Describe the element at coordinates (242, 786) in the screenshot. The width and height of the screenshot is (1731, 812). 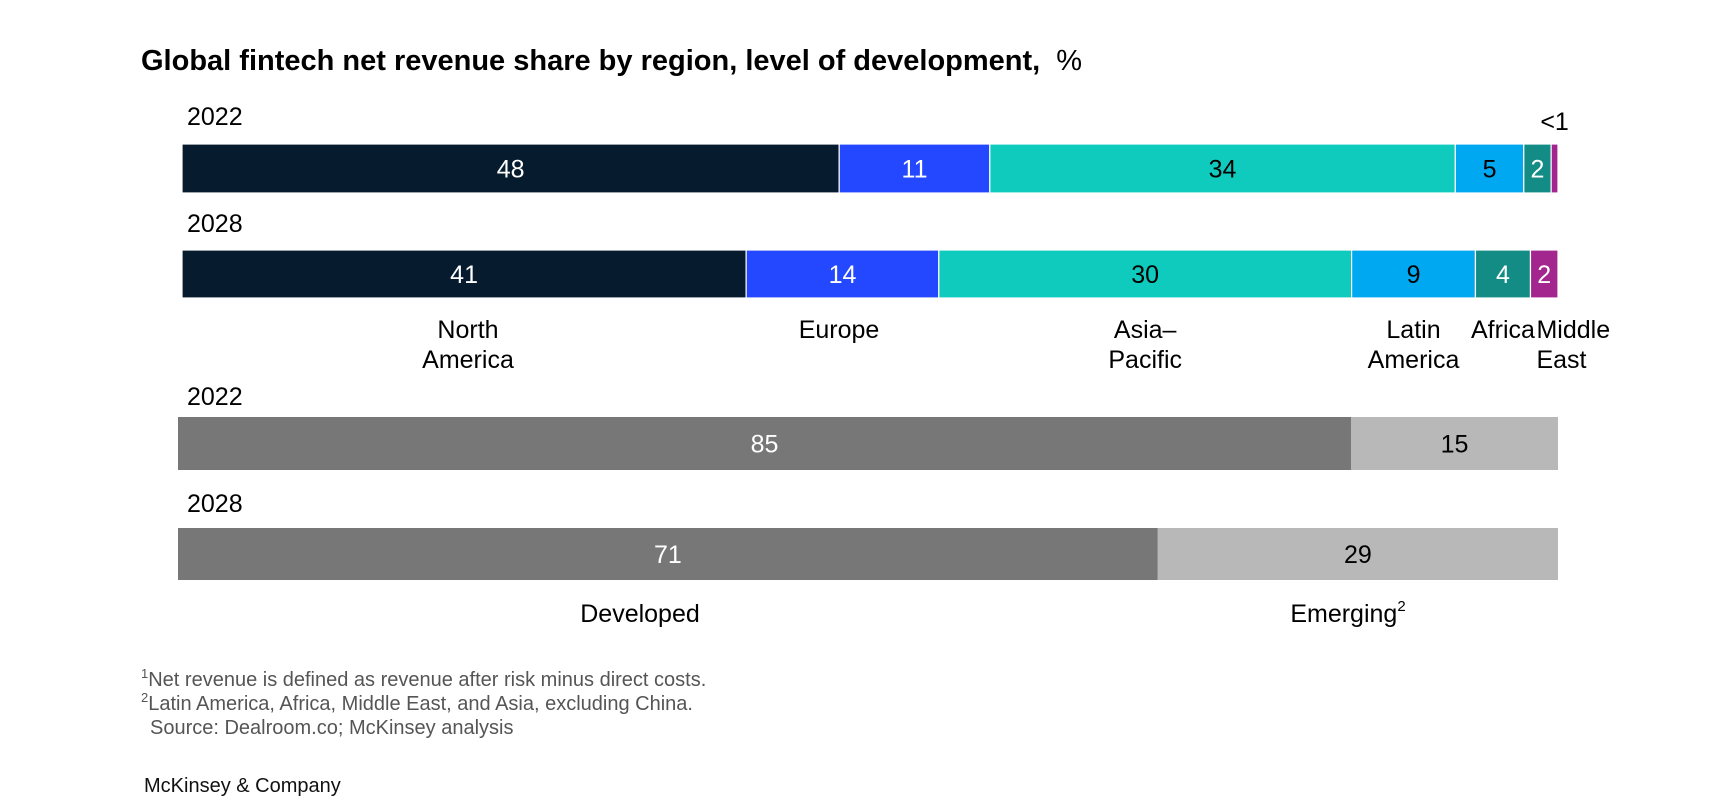
I see `brand-logo: McKinsey & Company` at that location.